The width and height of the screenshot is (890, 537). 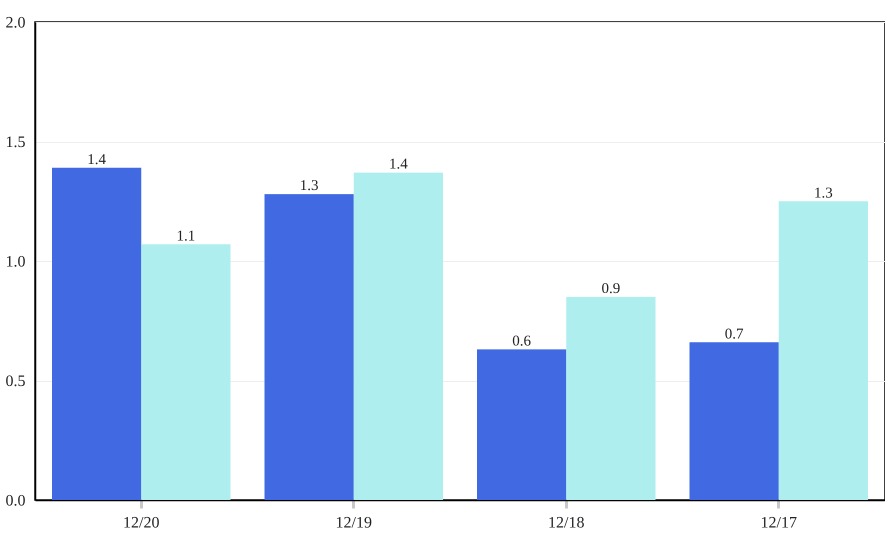 I want to click on y-tick-label: 1.5, so click(x=16, y=142).